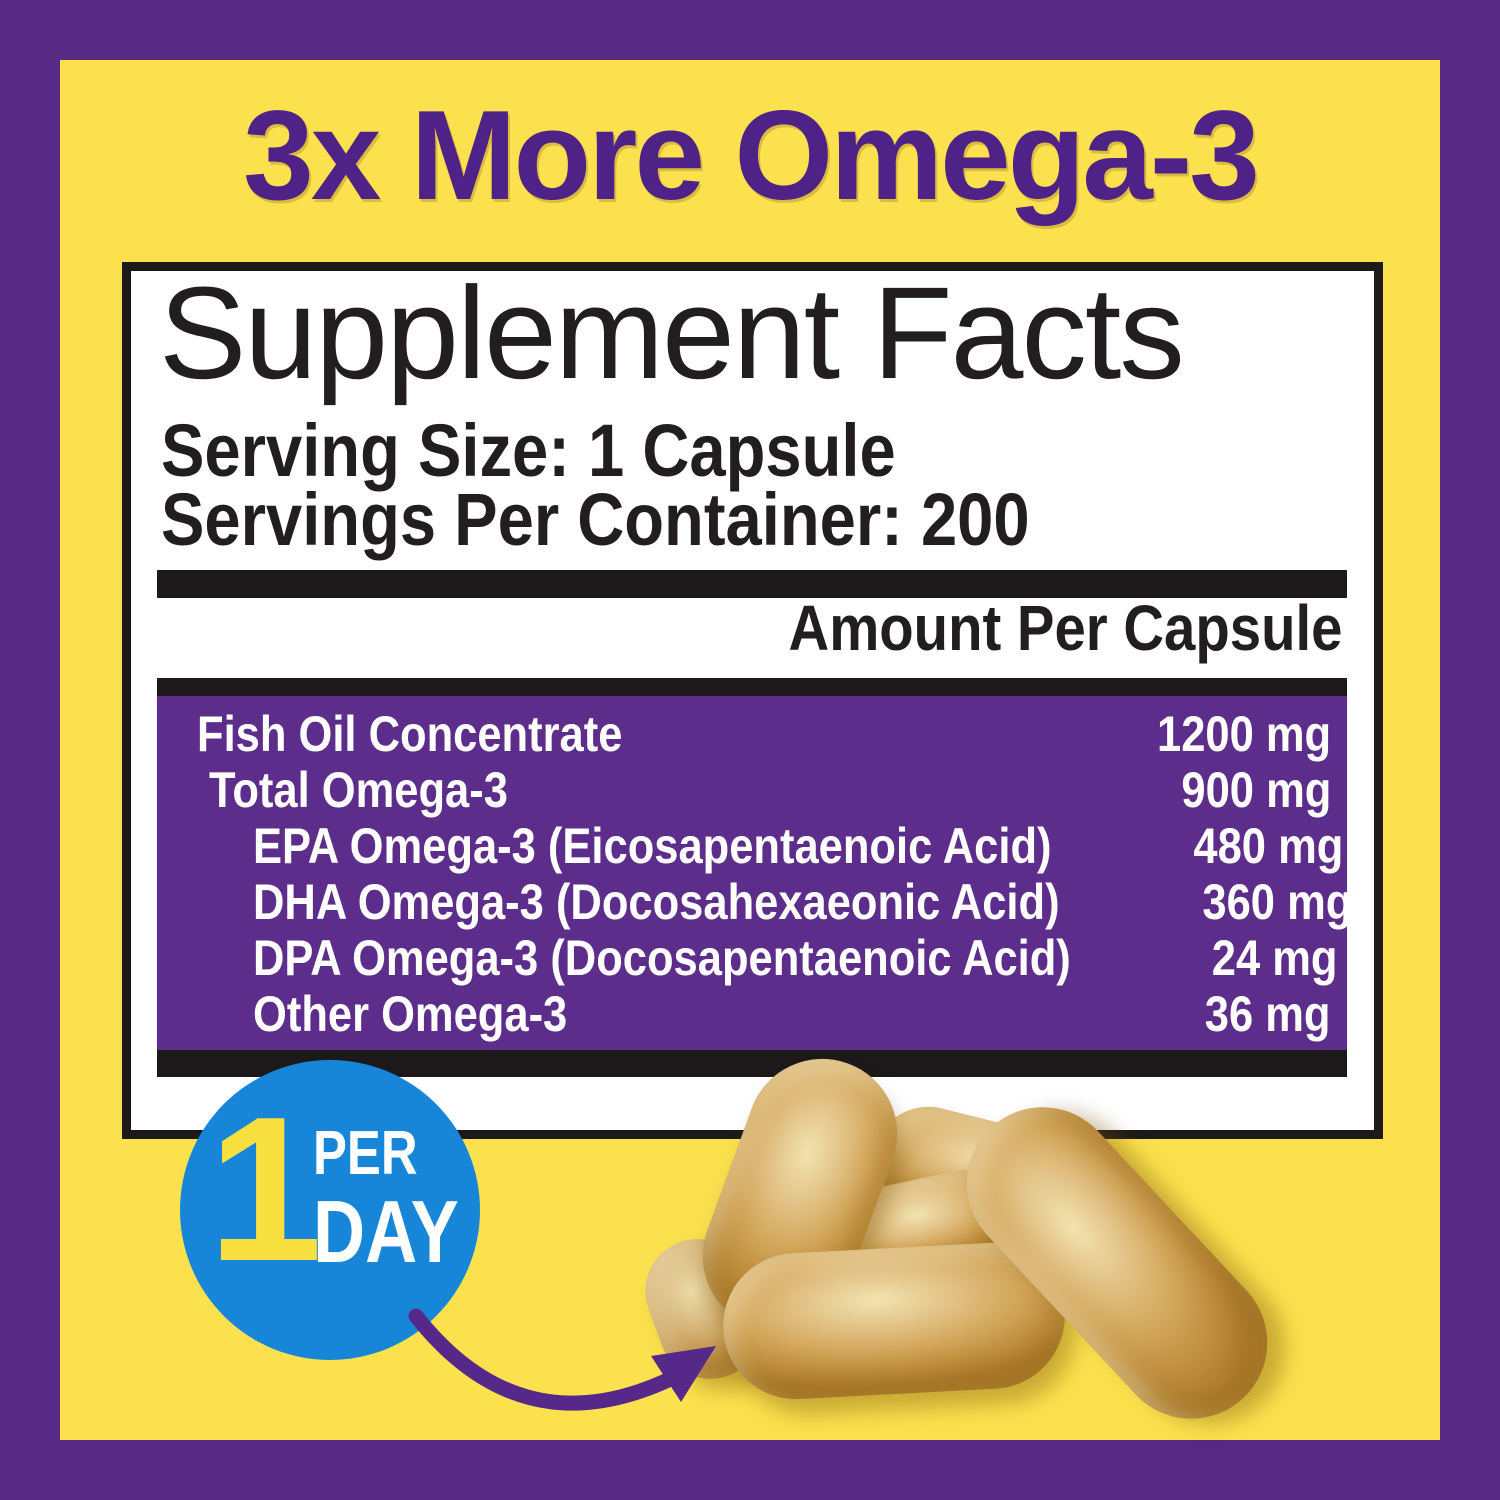 This screenshot has width=1500, height=1500. What do you see at coordinates (752, 790) in the screenshot?
I see `table-row: Total Omega-3 900 mg` at bounding box center [752, 790].